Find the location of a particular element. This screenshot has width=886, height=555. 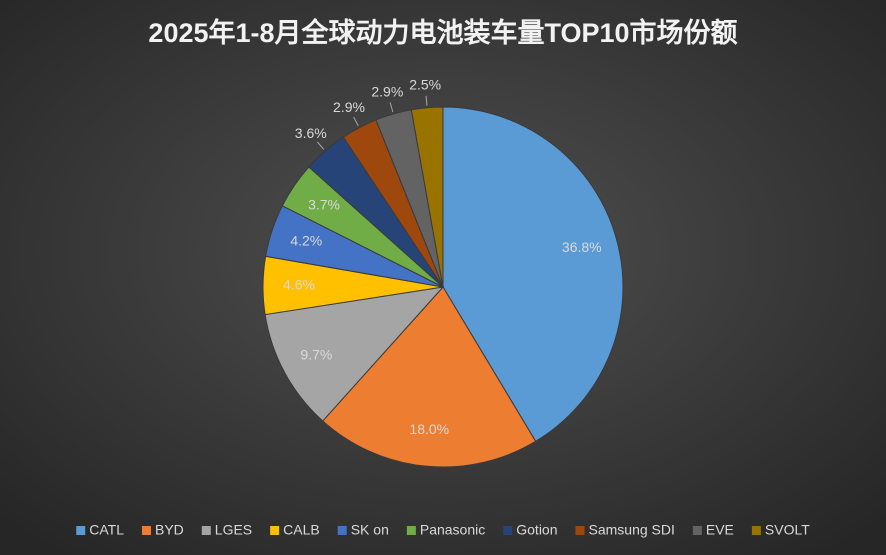

chart-title: 2025年1-8月全球动力电池装车量TOP10市场份额 is located at coordinates (442, 32).